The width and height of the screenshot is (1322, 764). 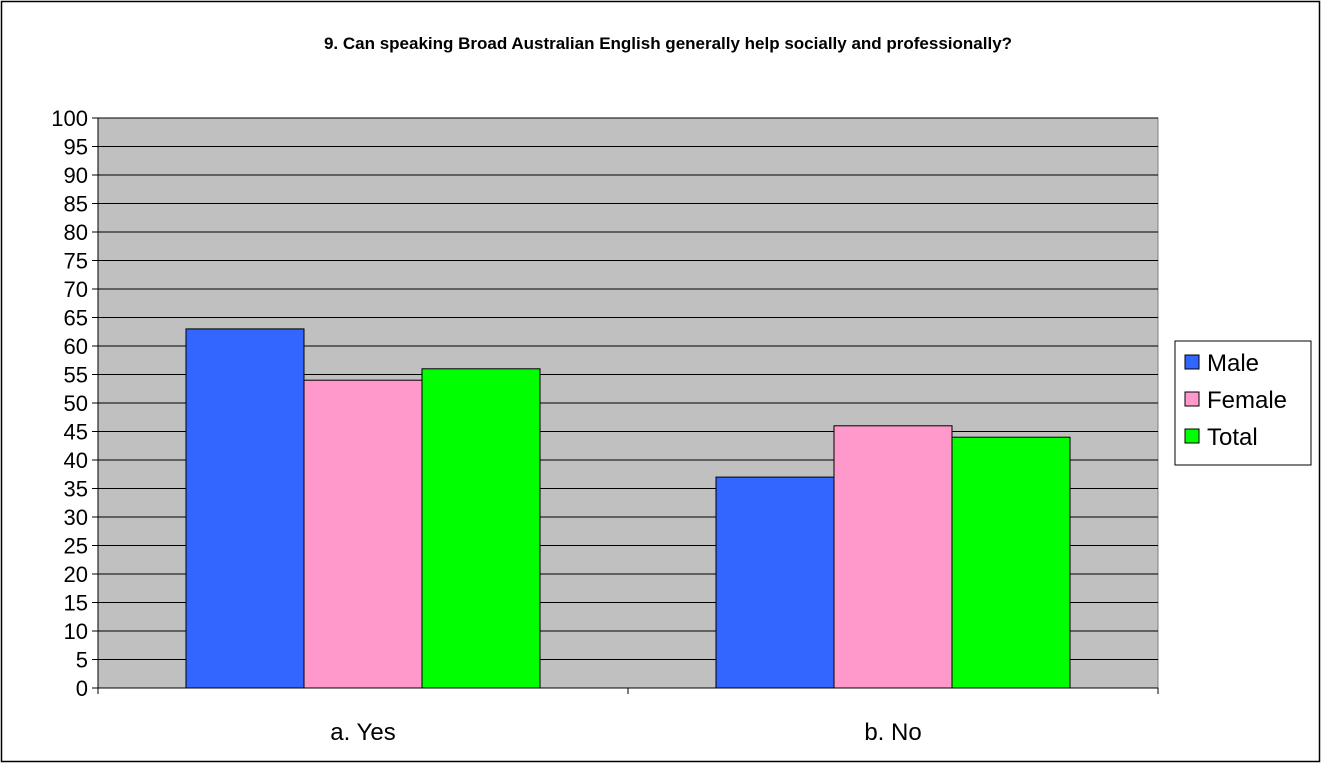 What do you see at coordinates (892, 732) in the screenshot?
I see `x-category-label: b. No` at bounding box center [892, 732].